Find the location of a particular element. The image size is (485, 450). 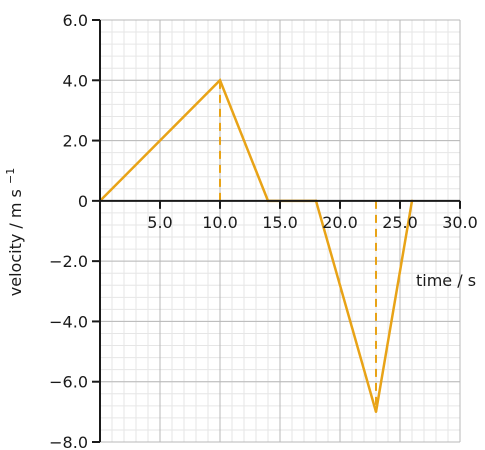

x-tick-label: 5.0 is located at coordinates (159, 222).